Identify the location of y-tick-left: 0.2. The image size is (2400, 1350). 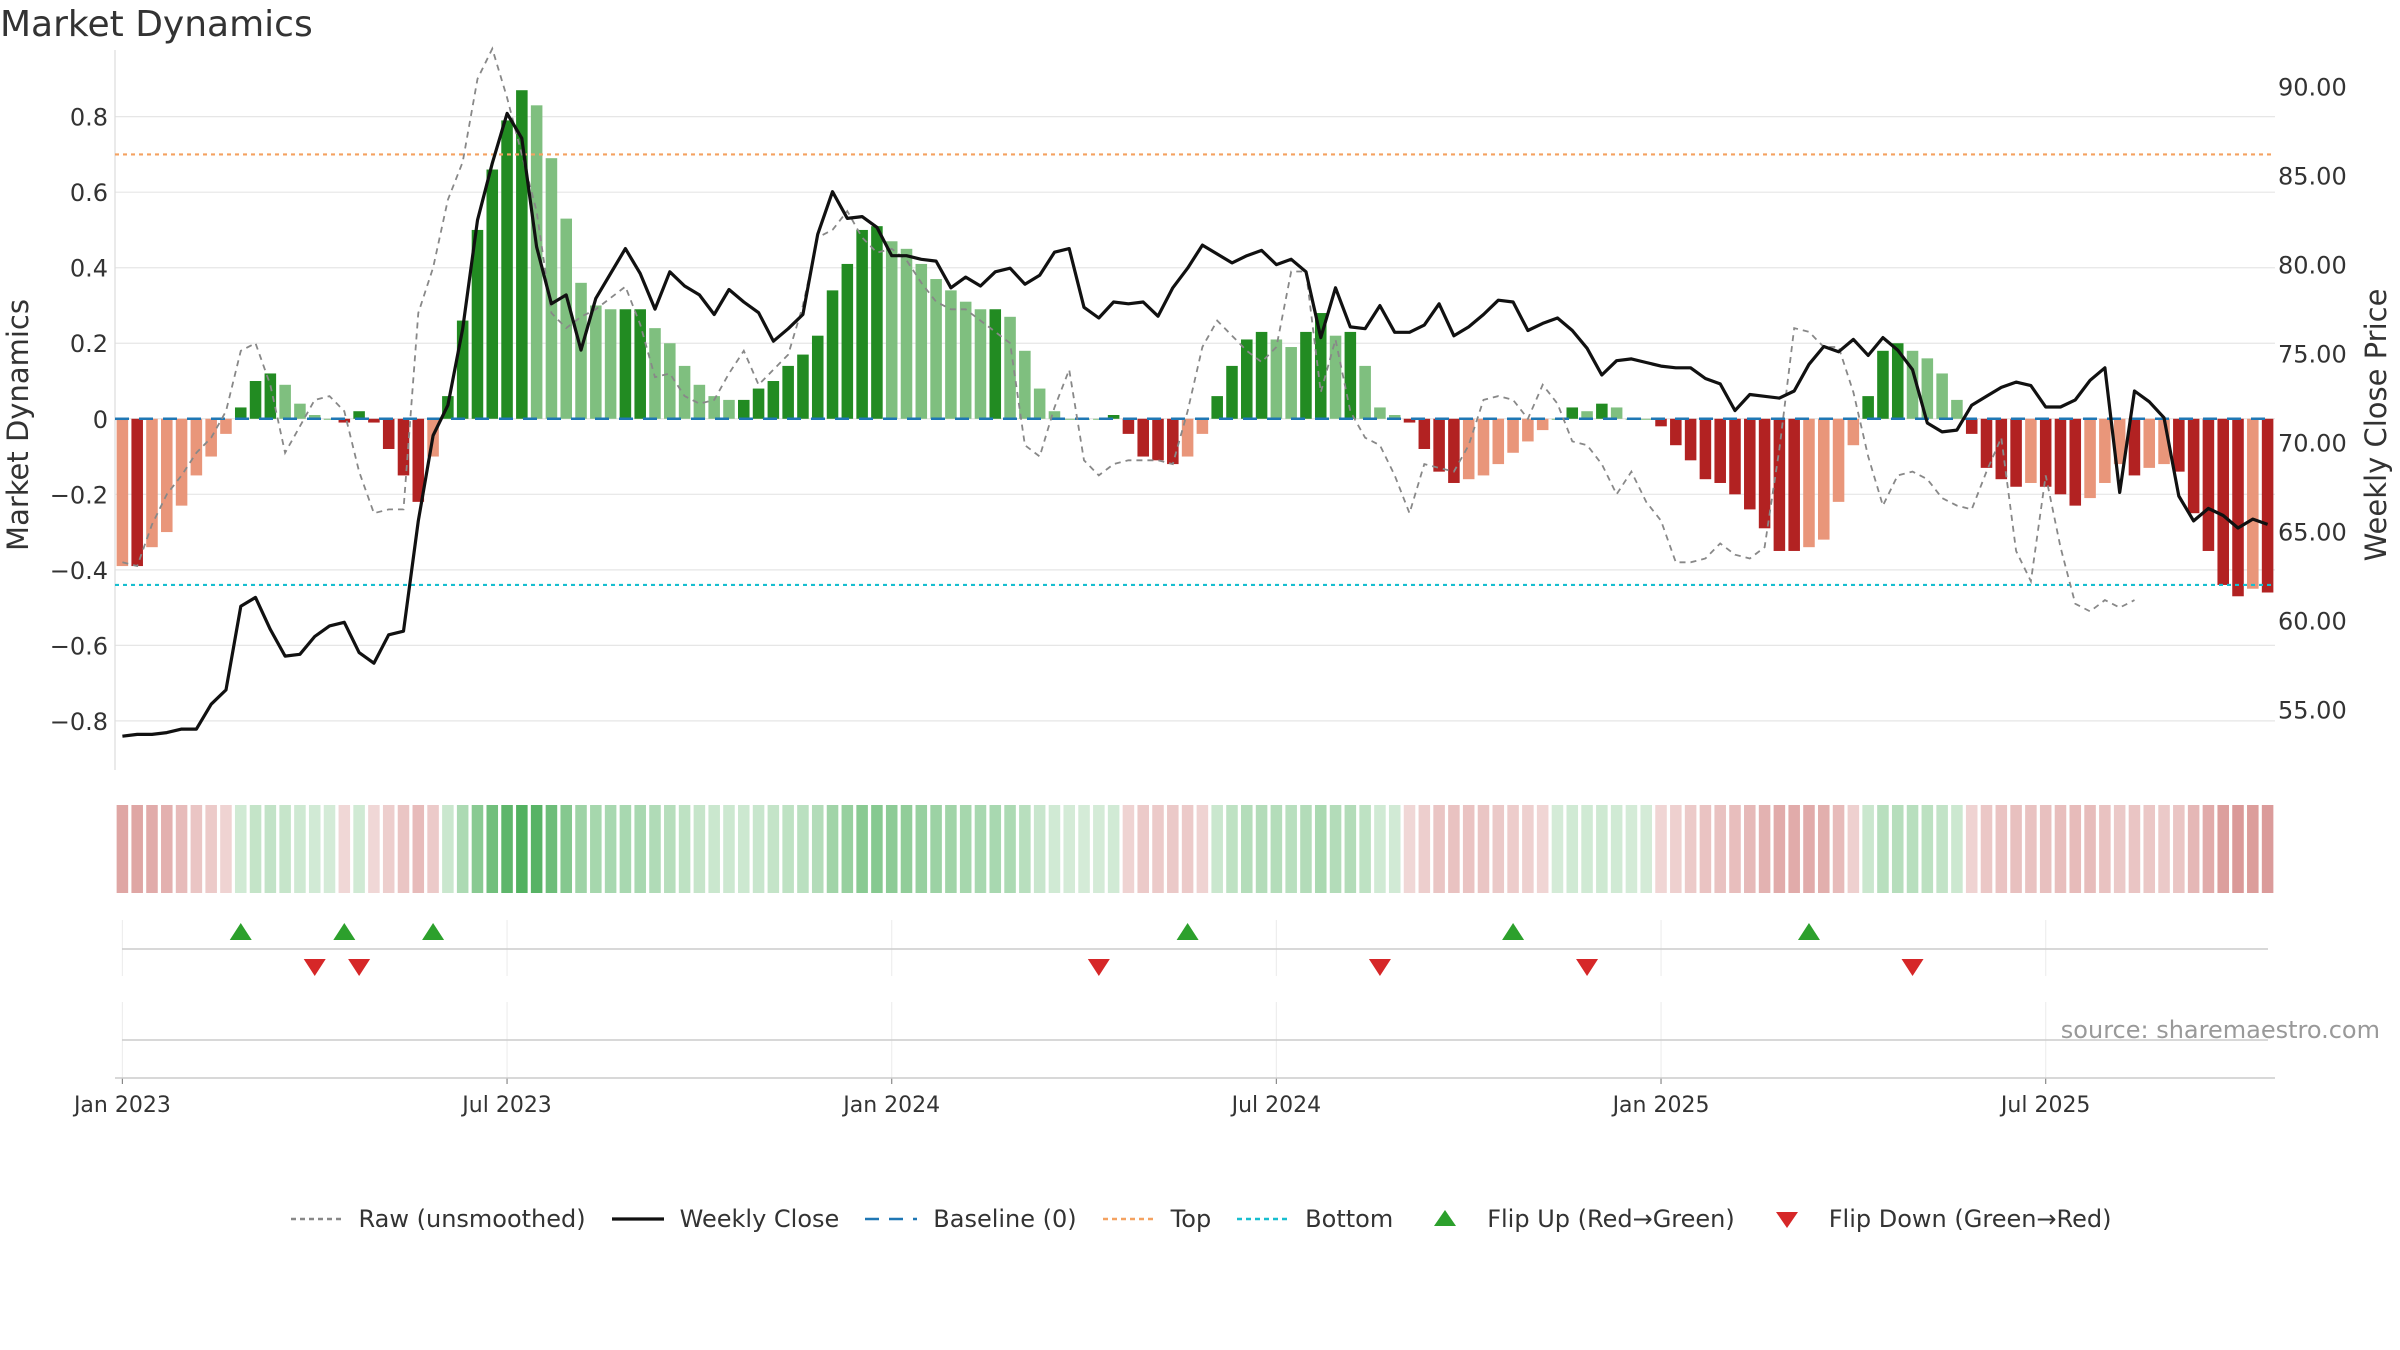
(89, 344).